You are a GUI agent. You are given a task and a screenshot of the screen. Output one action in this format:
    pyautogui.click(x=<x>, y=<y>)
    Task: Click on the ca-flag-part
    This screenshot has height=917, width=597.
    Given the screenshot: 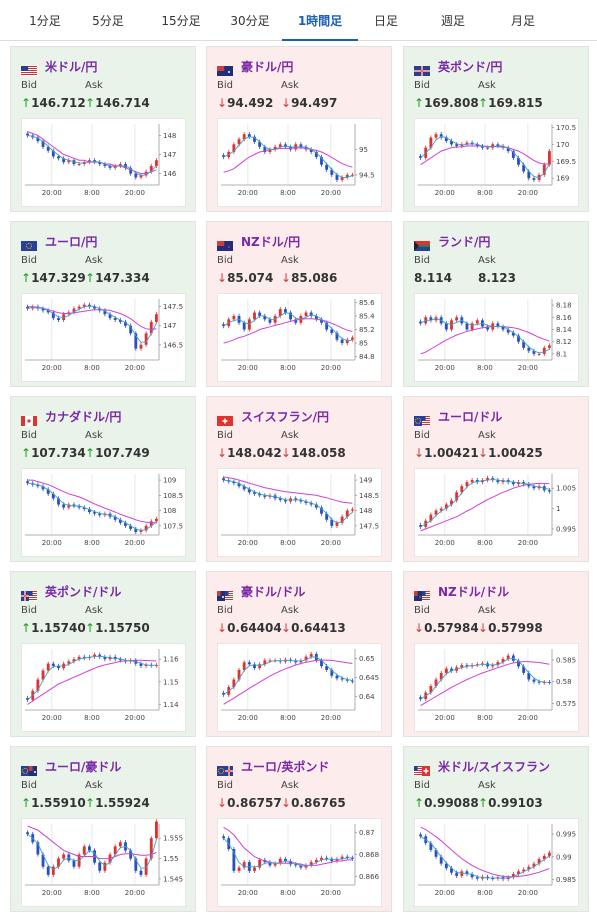 What is the action you would take?
    pyautogui.click(x=29, y=421)
    